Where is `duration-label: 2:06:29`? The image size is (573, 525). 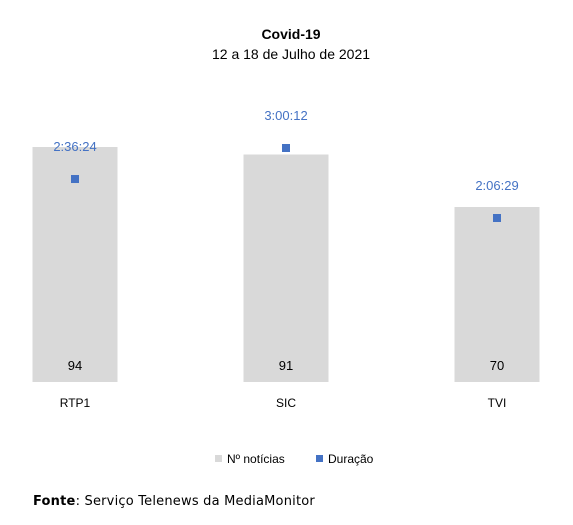
duration-label: 2:06:29 is located at coordinates (496, 185).